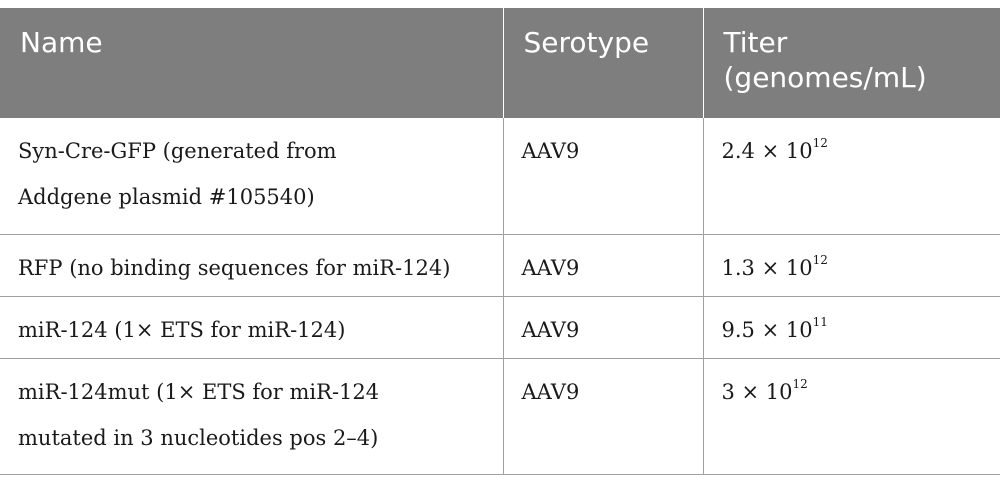 Image resolution: width=1000 pixels, height=480 pixels. I want to click on name-line: Addgene plasmid #105540), so click(166, 197).